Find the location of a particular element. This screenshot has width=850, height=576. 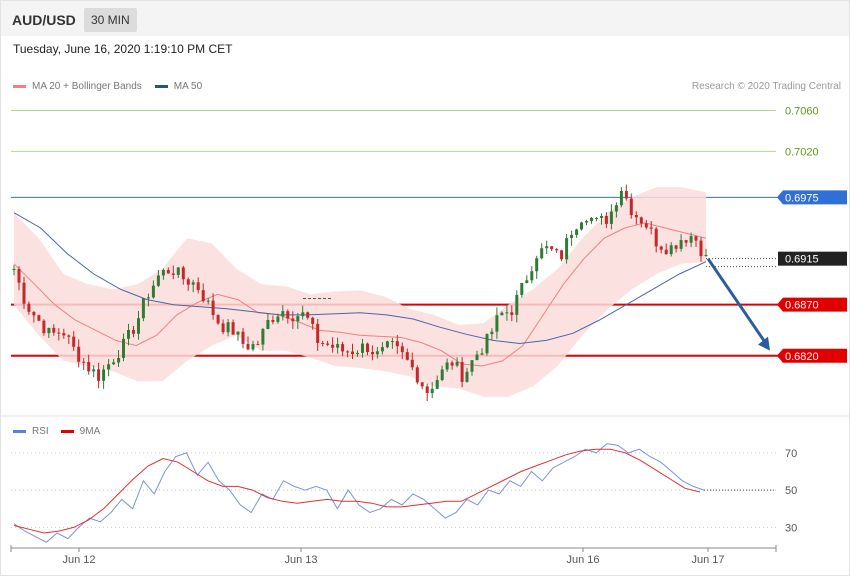

level-label-resistance: 0.7060 is located at coordinates (802, 111).